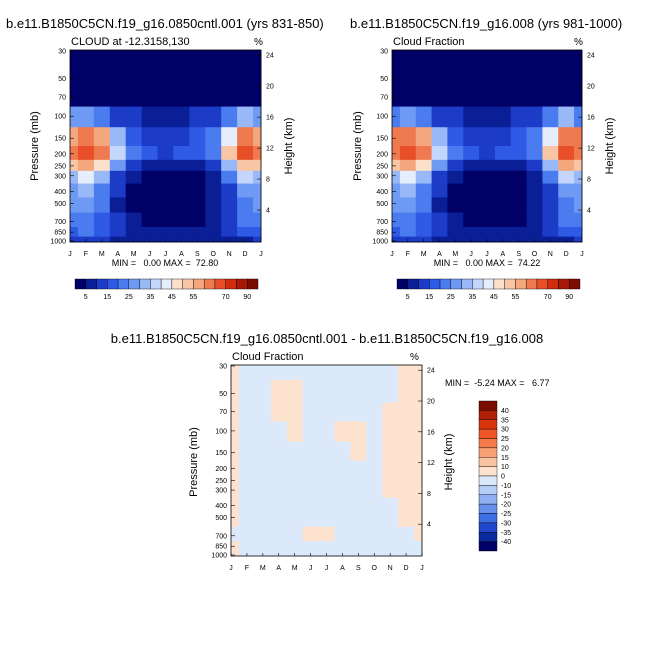 The width and height of the screenshot is (654, 654). I want to click on colorbar-label: 70, so click(226, 297).